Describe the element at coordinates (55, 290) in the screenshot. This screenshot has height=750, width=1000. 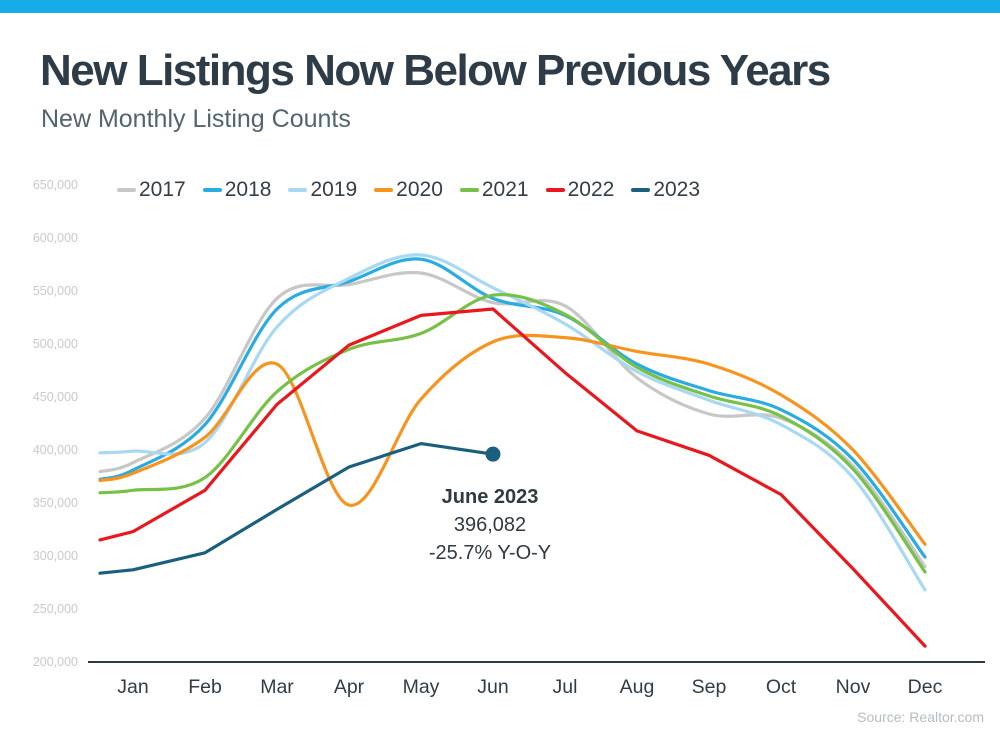
I see `y-axis-tick-label: 550,000` at that location.